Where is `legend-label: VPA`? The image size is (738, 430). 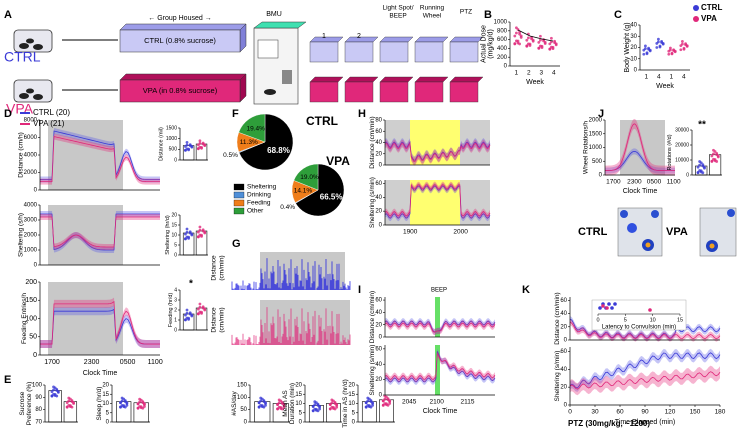
legend-label: VPA is located at coordinates (709, 18).